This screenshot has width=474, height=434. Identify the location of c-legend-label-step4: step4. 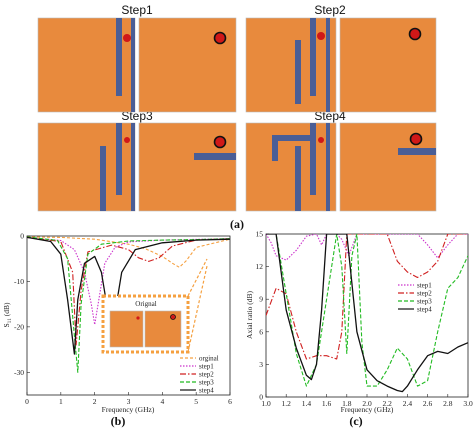
(424, 310).